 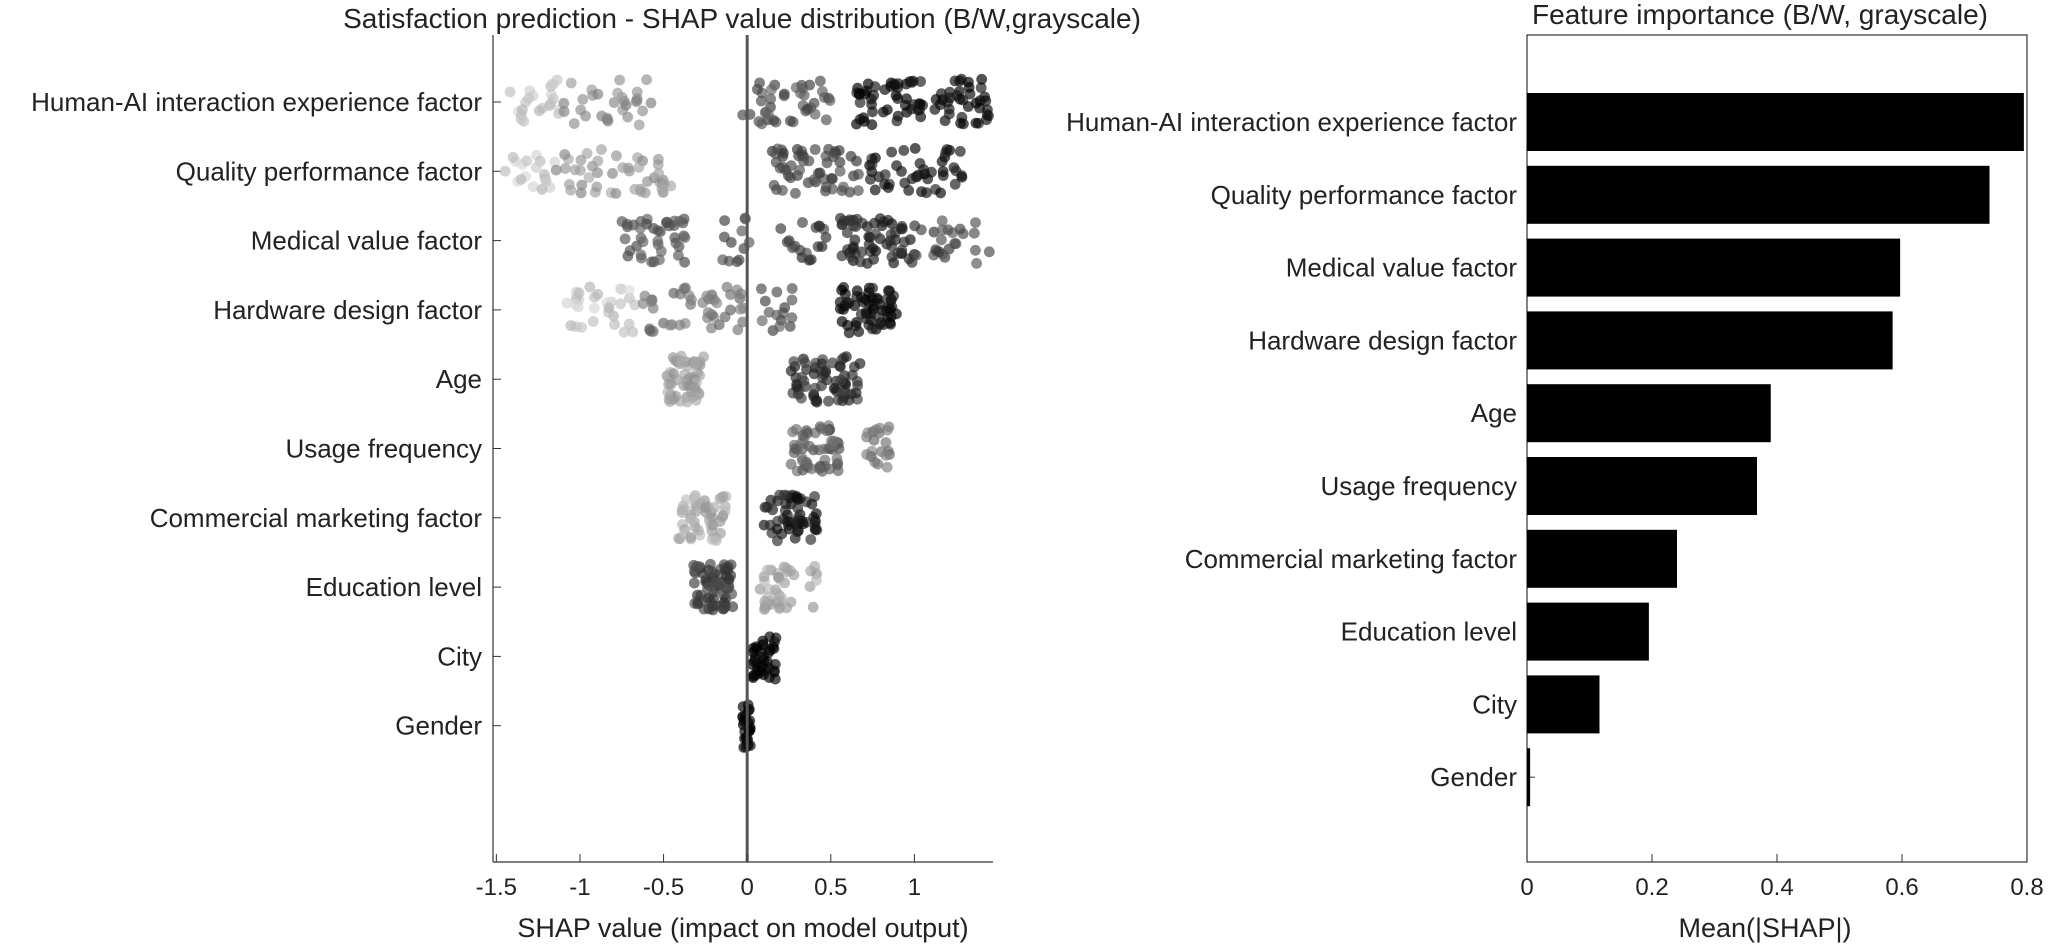 What do you see at coordinates (383, 449) in the screenshot?
I see `shap-feature-label: Usage frequency` at bounding box center [383, 449].